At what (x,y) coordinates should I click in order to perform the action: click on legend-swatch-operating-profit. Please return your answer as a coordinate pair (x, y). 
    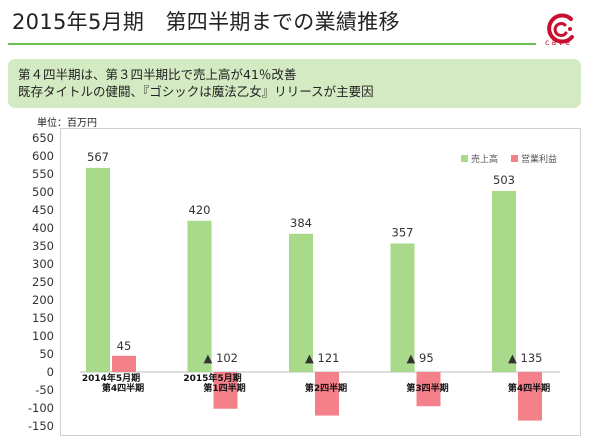
    Looking at the image, I should click on (514, 158).